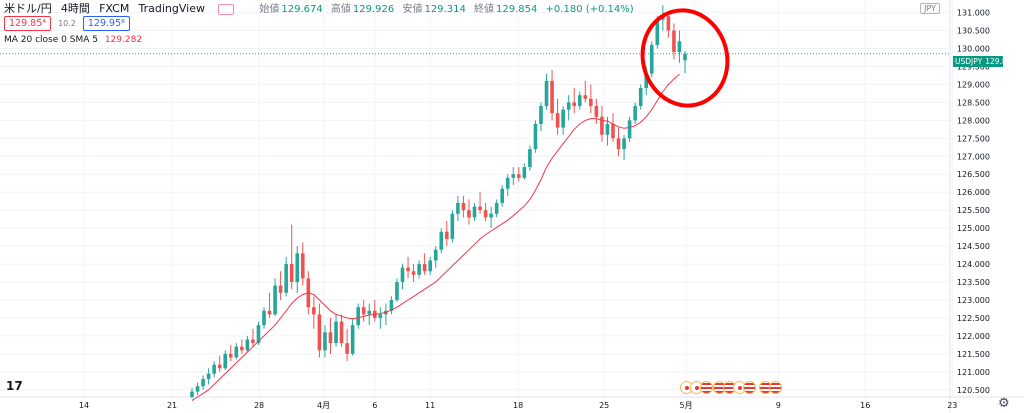 Image resolution: width=1024 pixels, height=413 pixels. Describe the element at coordinates (973, 354) in the screenshot. I see `y-tick-label: 121.500` at that location.